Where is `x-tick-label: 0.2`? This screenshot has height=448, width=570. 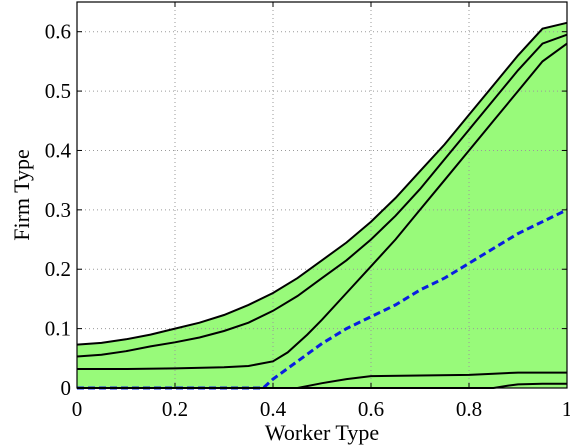
x-tick-label: 0.2 is located at coordinates (175, 409).